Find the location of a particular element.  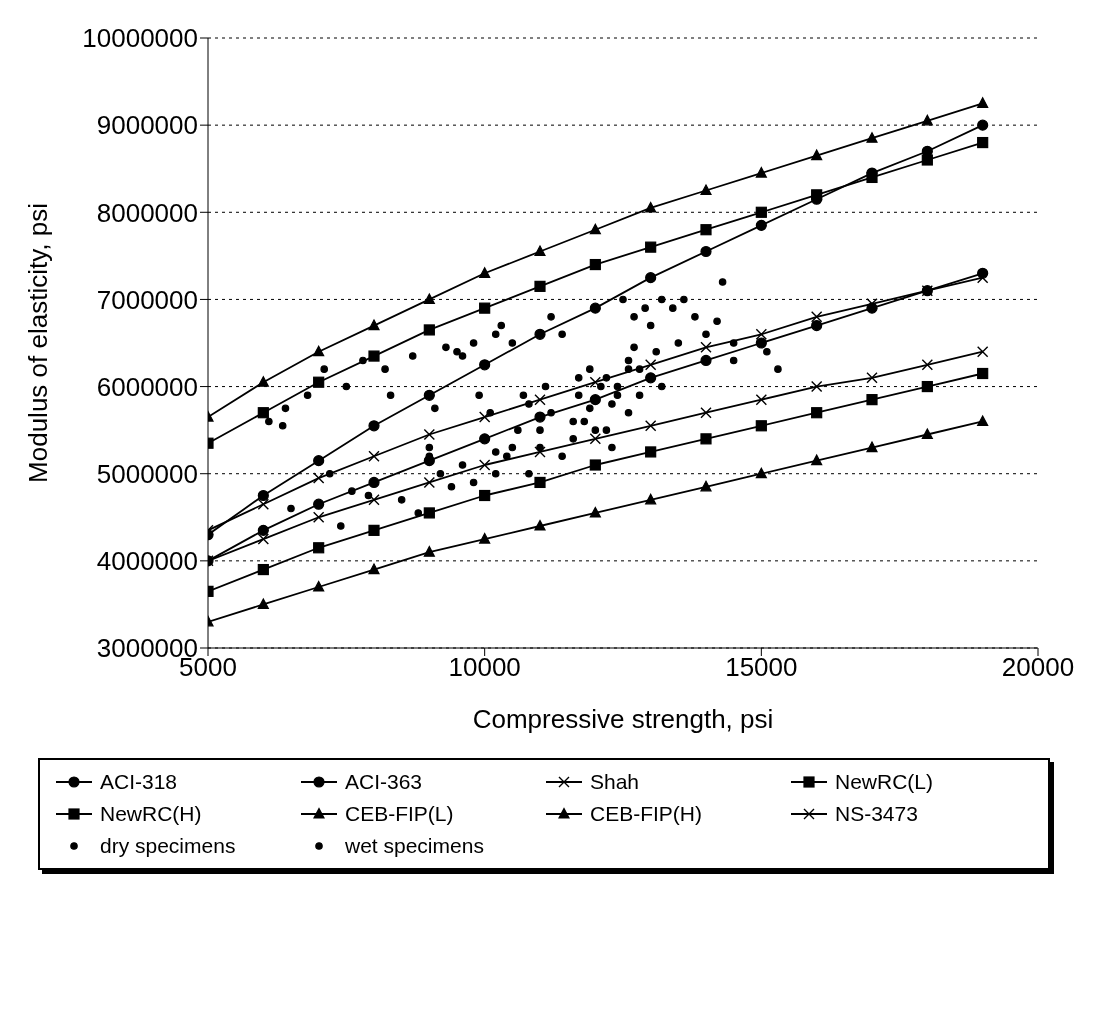

legend-label: ACI-318 is located at coordinates (139, 782).